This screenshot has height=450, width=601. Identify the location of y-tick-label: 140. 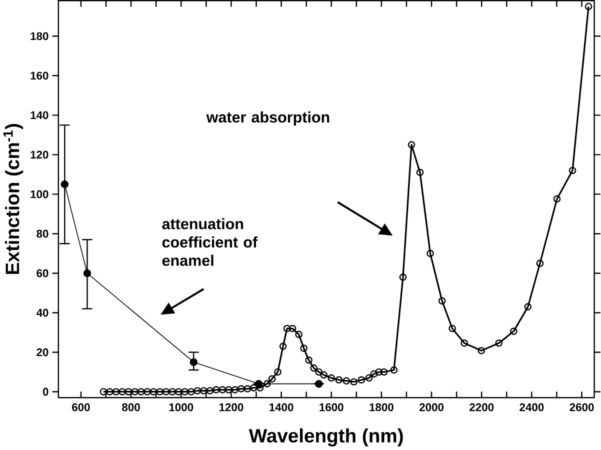
(39, 115).